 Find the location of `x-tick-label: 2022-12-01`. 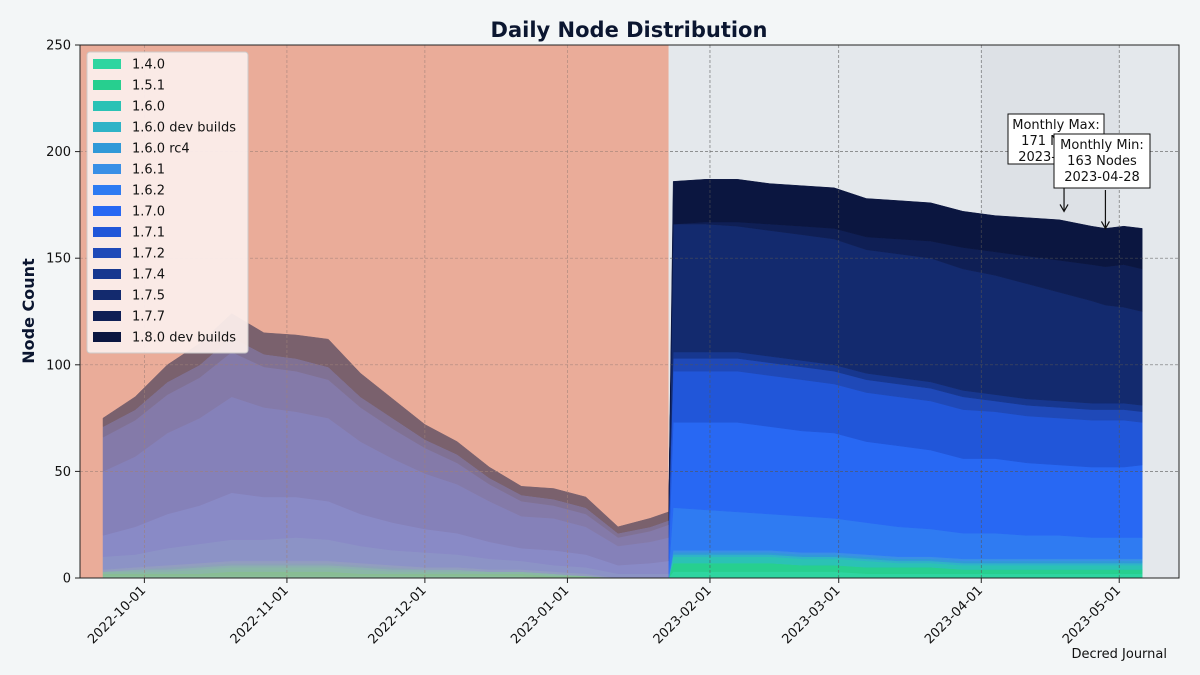

x-tick-label: 2022-12-01 is located at coordinates (398, 615).